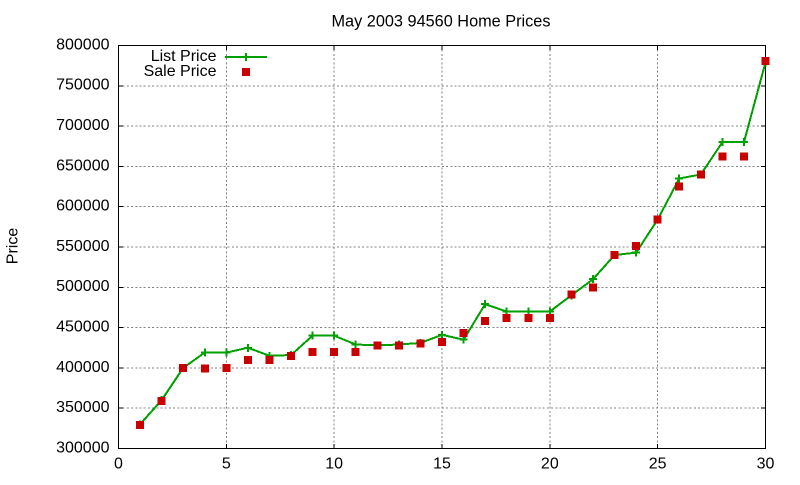 The image size is (800, 485). What do you see at coordinates (82, 85) in the screenshot?
I see `svg-text: 750000` at bounding box center [82, 85].